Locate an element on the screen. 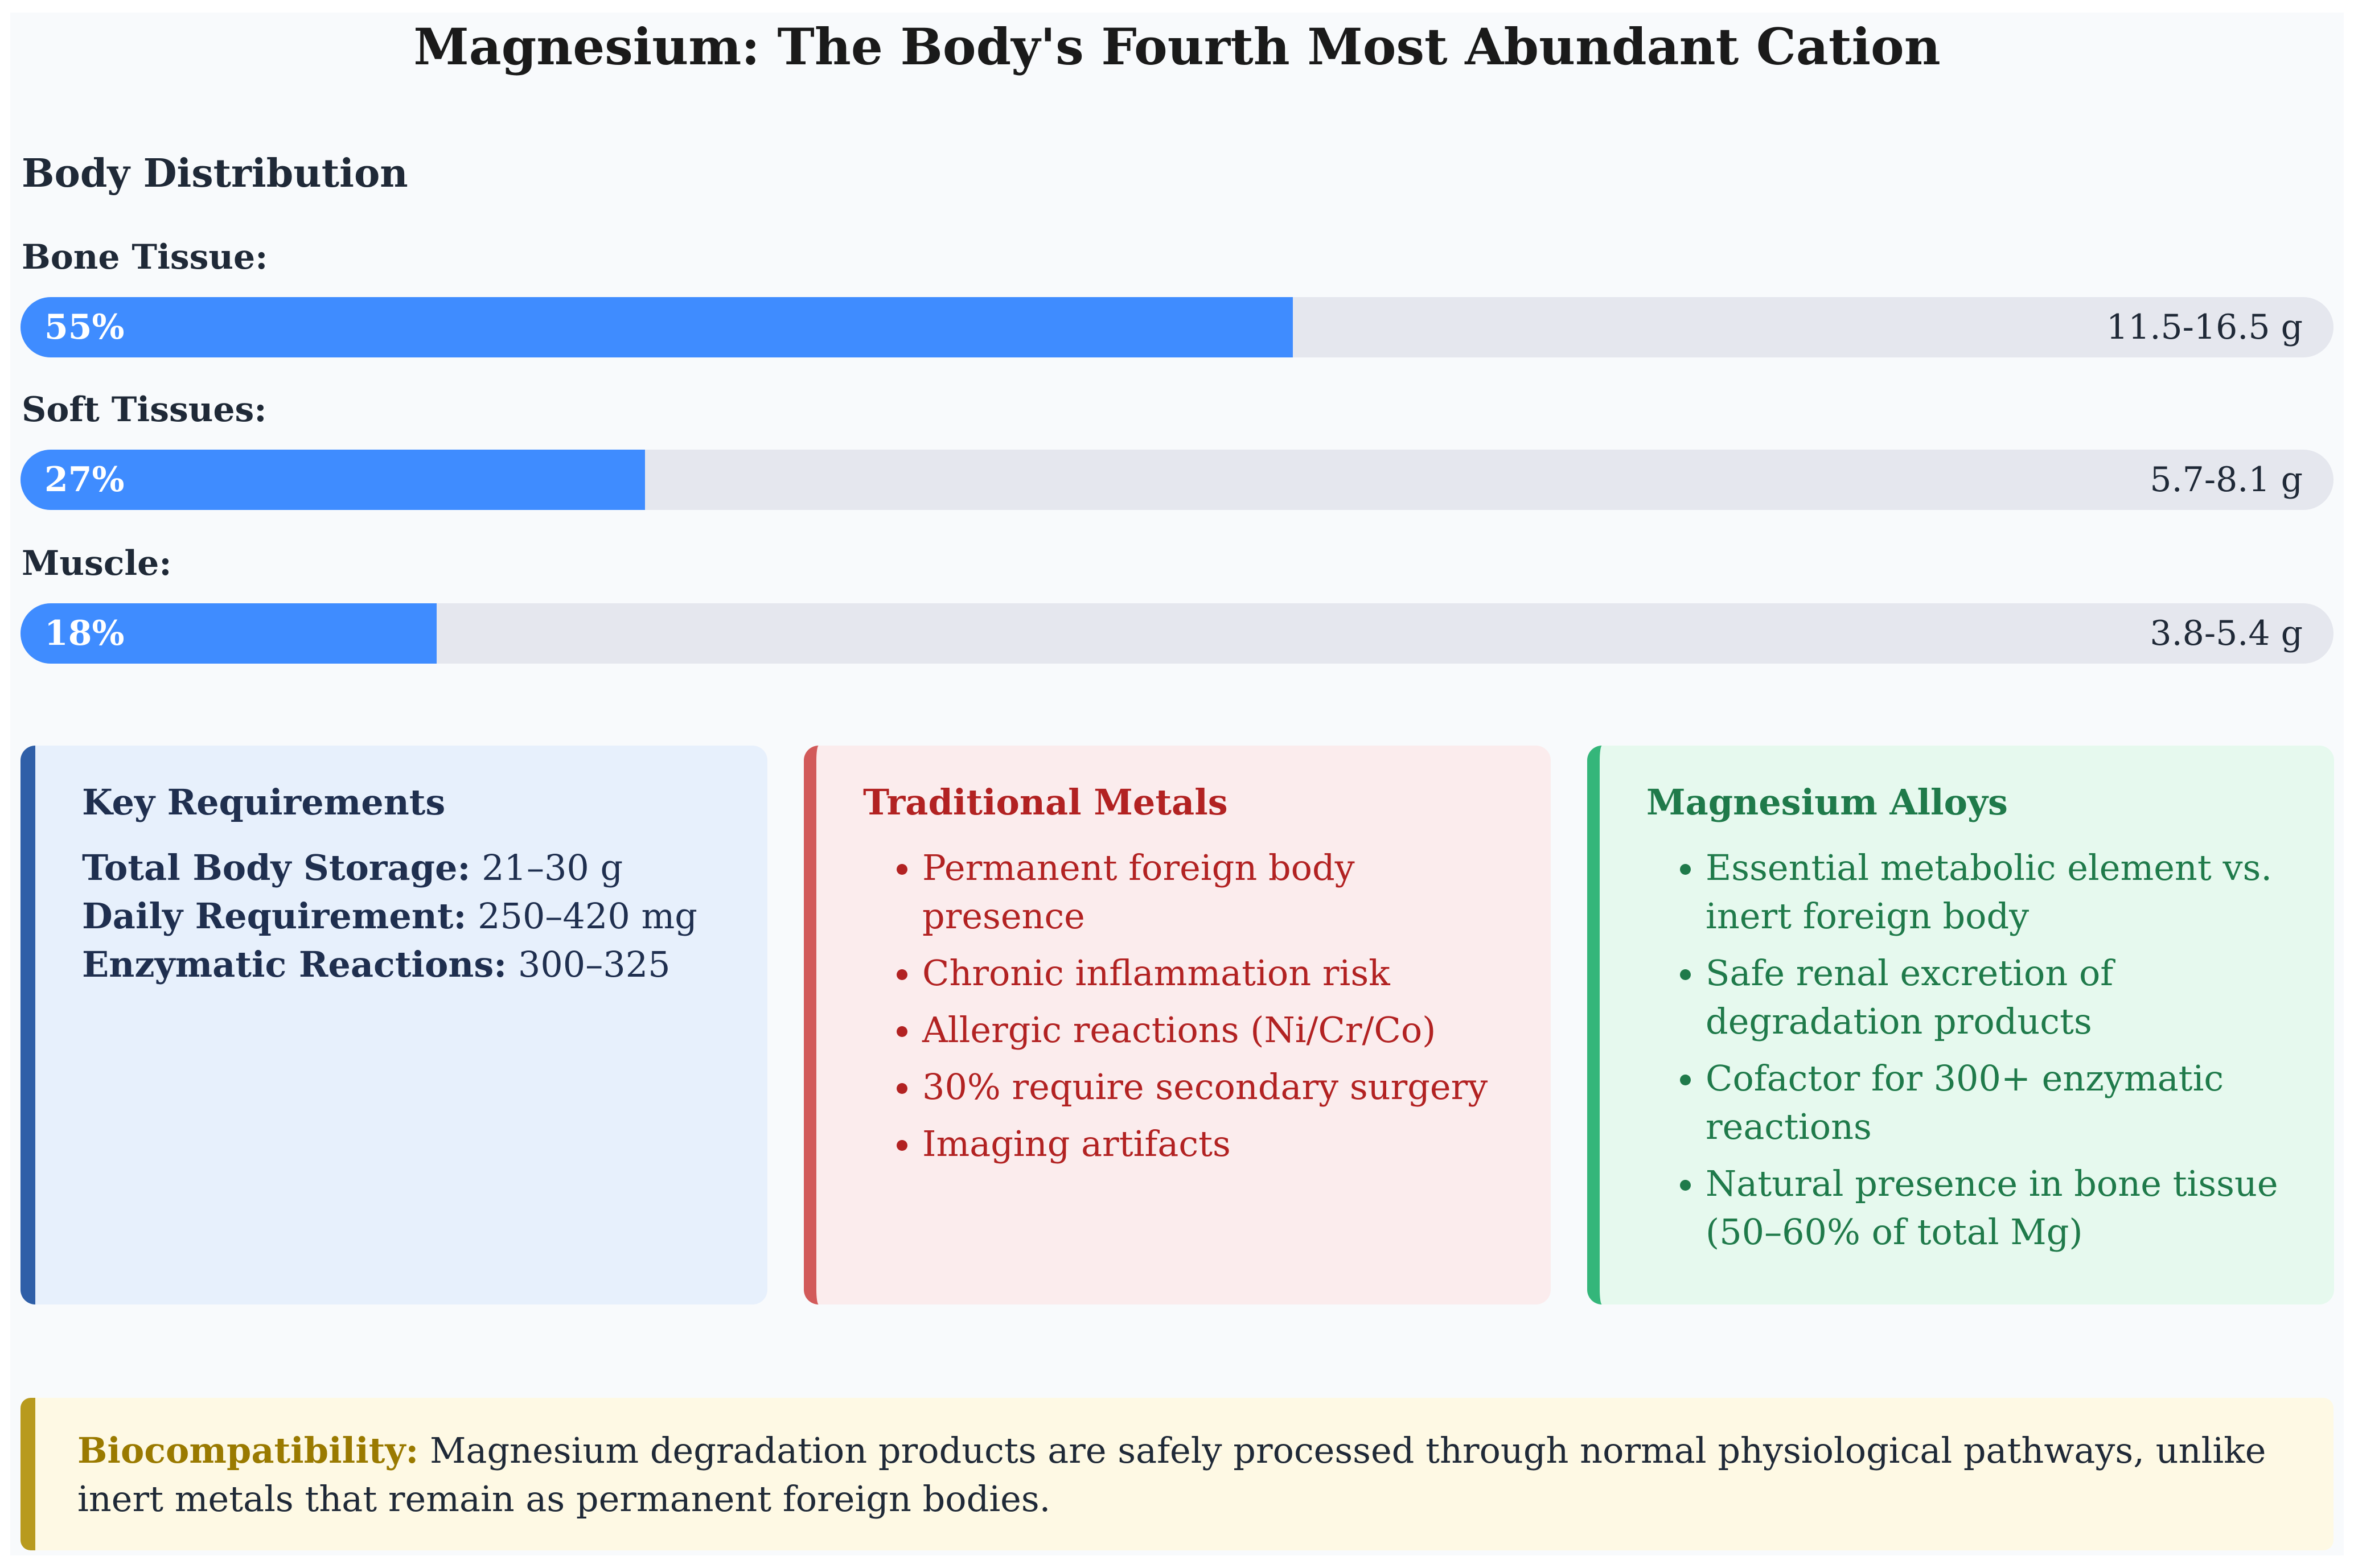 The height and width of the screenshot is (1568, 2354). distribution-percent: 55% is located at coordinates (84, 327).